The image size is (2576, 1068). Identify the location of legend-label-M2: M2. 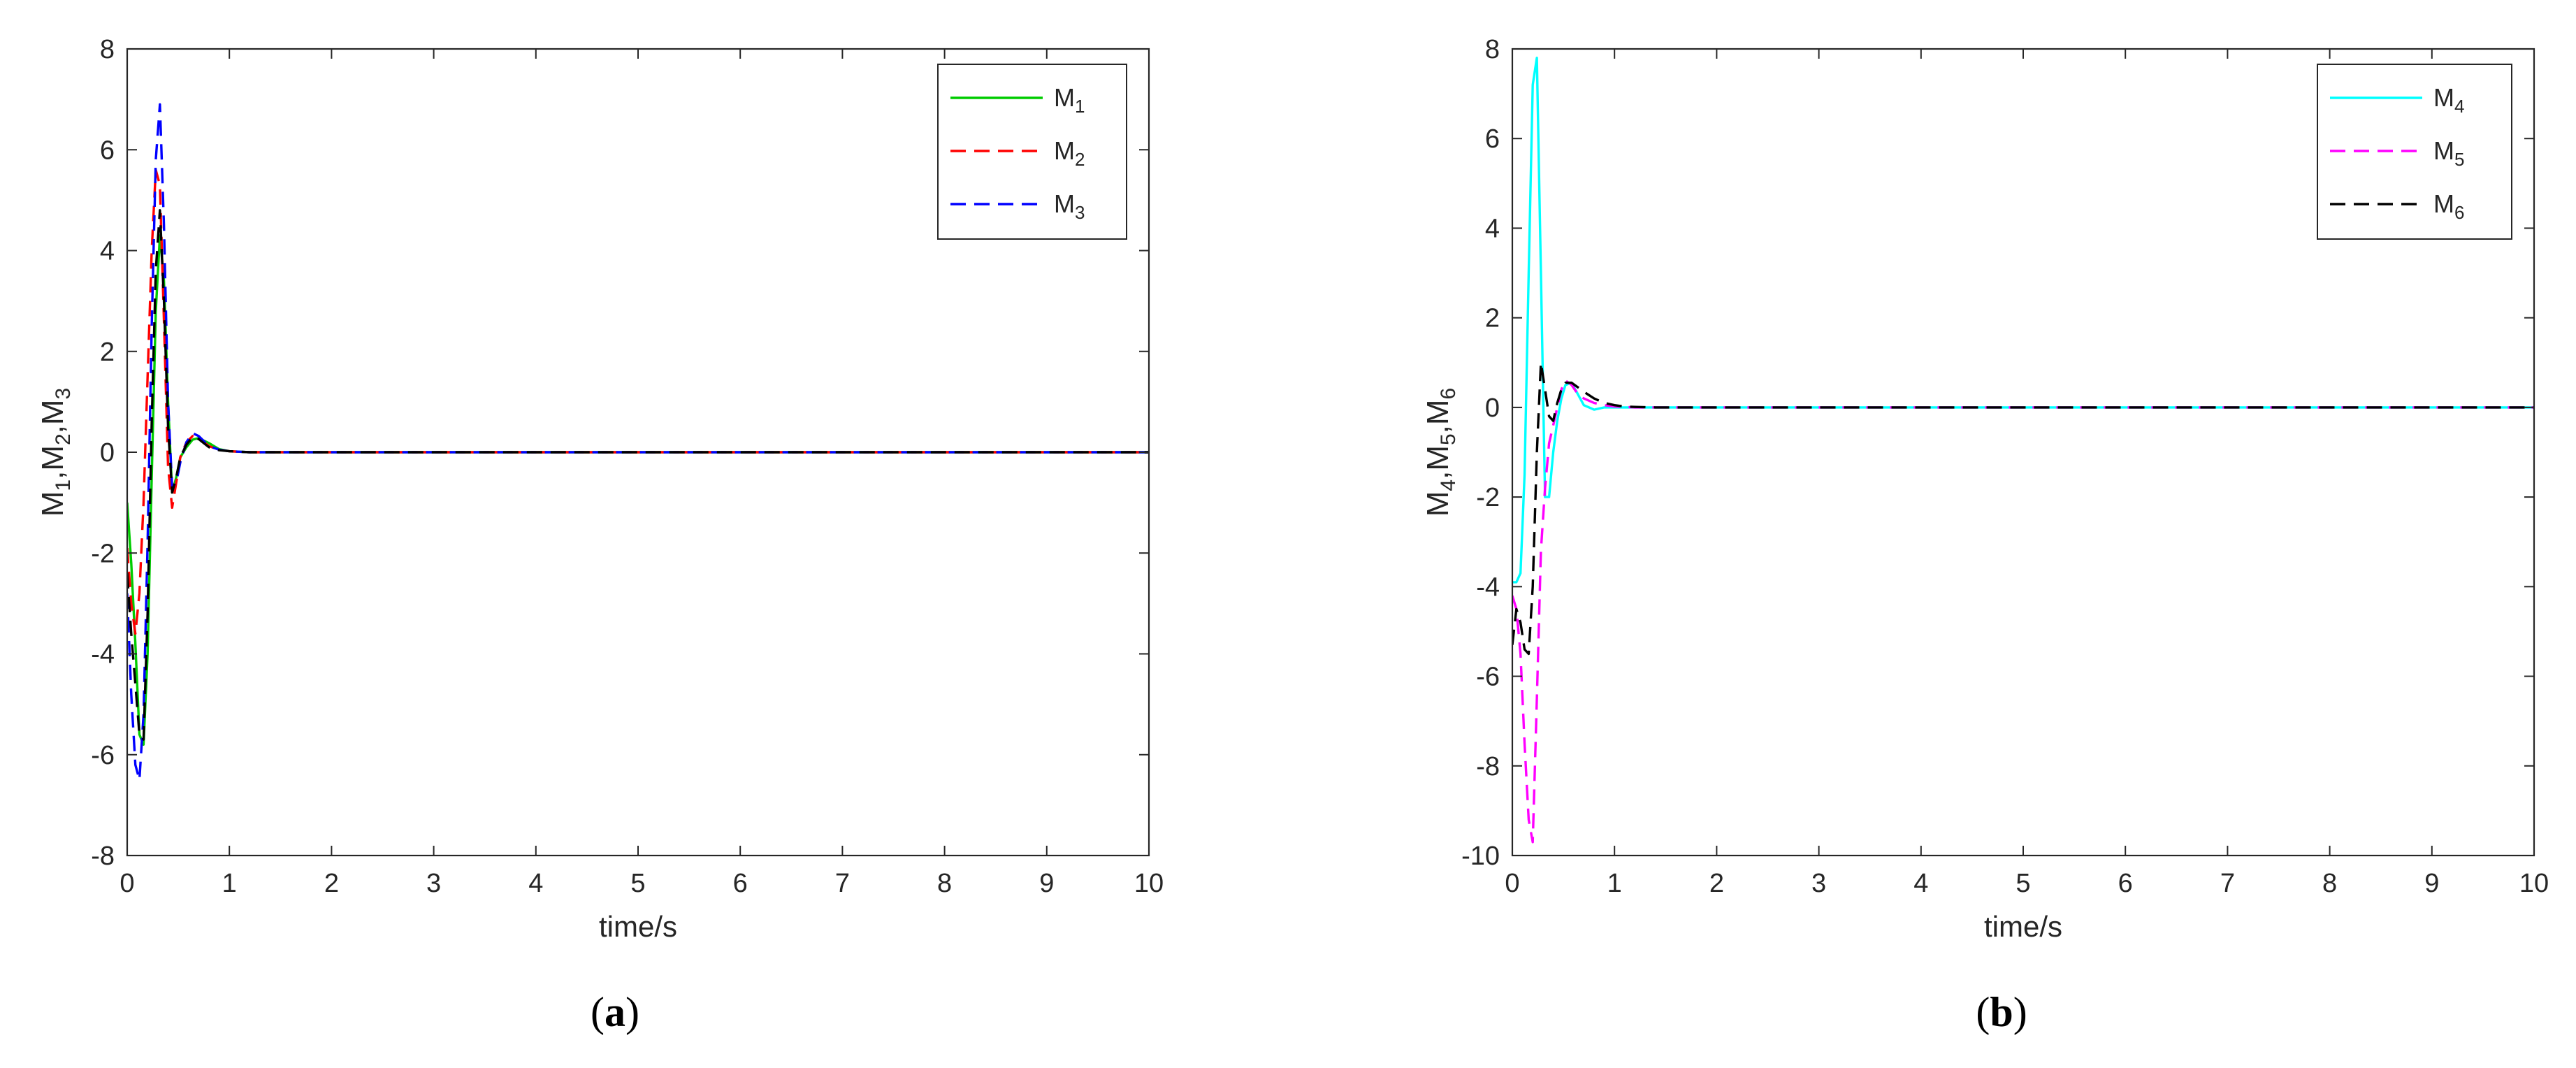
(1069, 153).